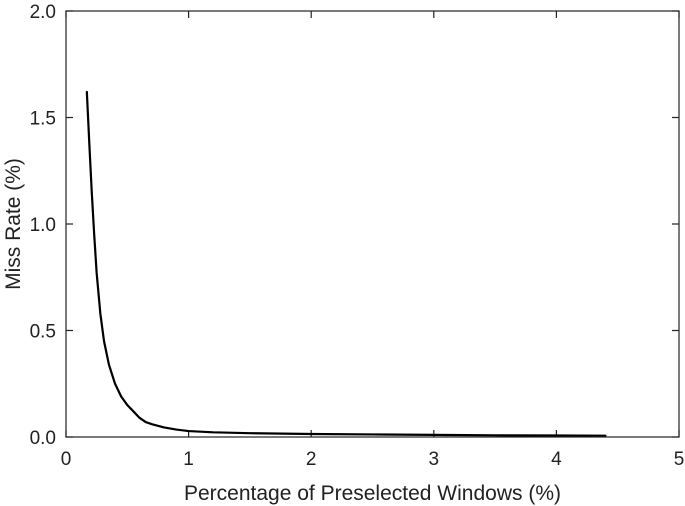 The height and width of the screenshot is (506, 685). I want to click on x-tick-label: 0, so click(66, 459).